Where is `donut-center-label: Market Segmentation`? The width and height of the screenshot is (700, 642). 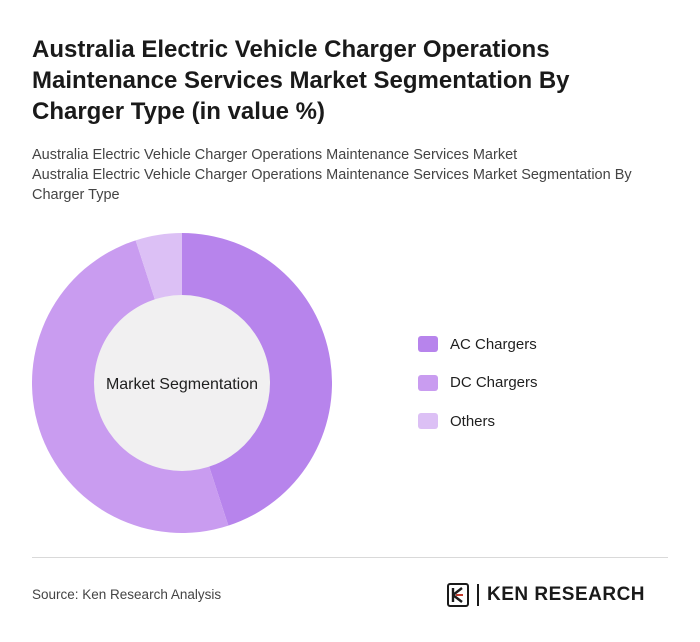
donut-center-label: Market Segmentation is located at coordinates (182, 384).